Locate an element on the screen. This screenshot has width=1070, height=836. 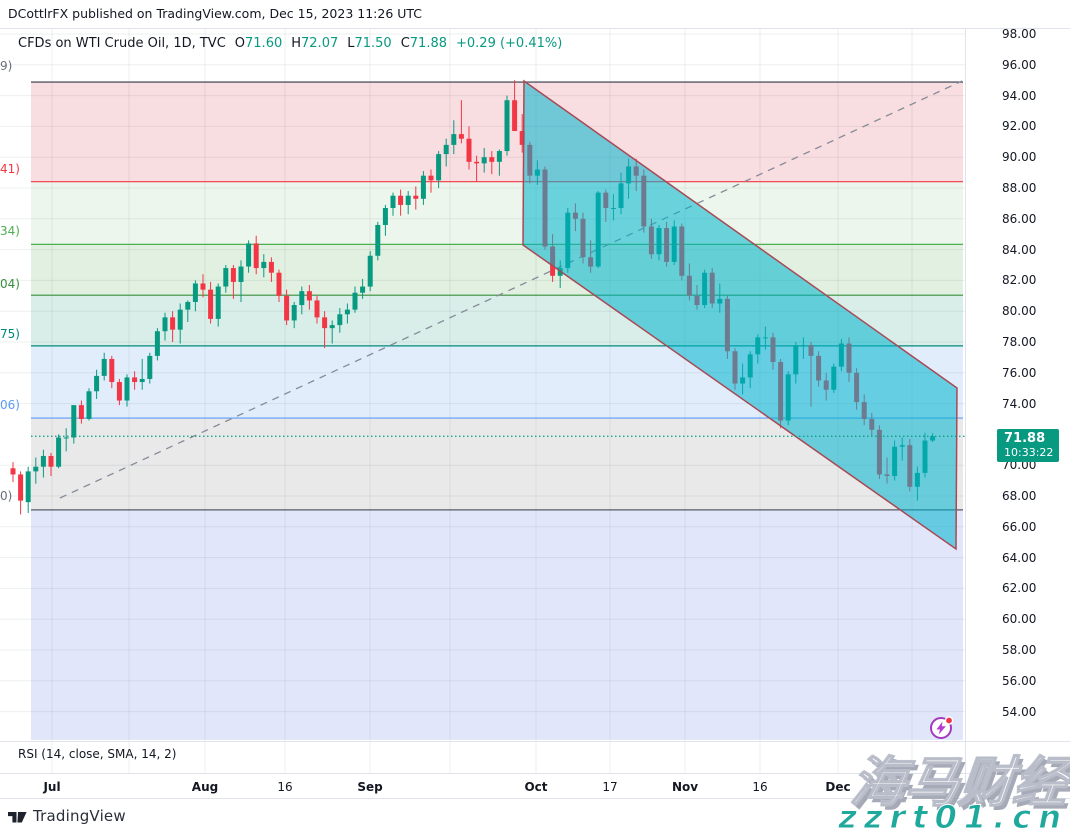
price-axis-border is located at coordinates (965, 413).